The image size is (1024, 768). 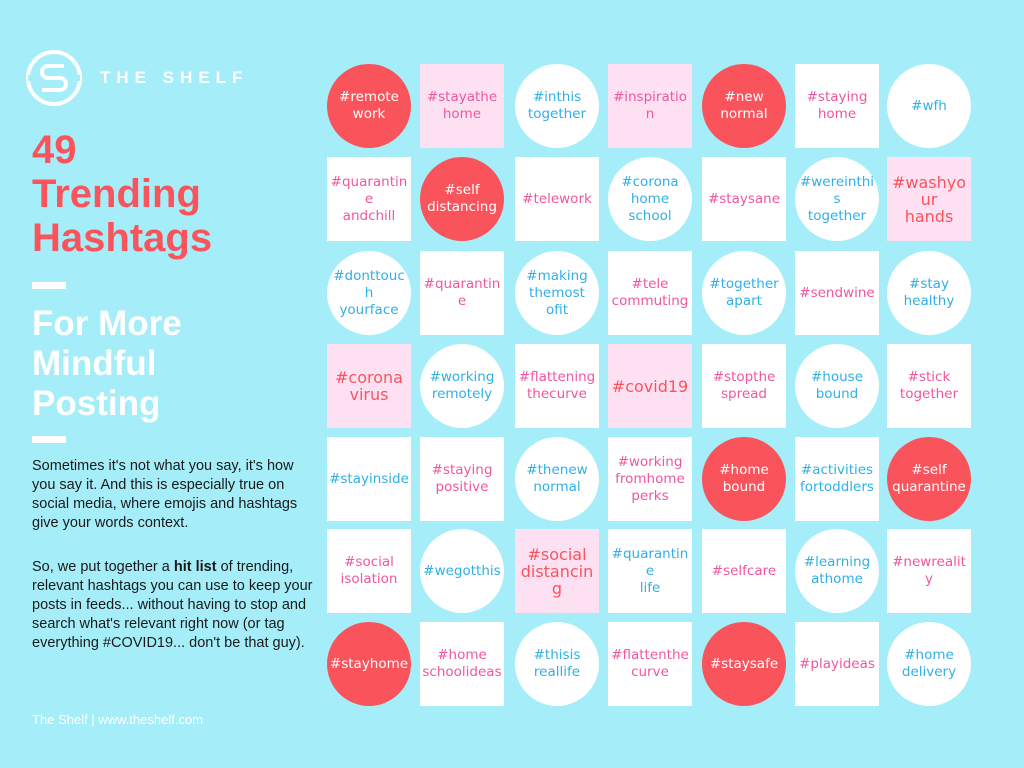 I want to click on hashtag-tile: #flattening thecurve, so click(x=557, y=386).